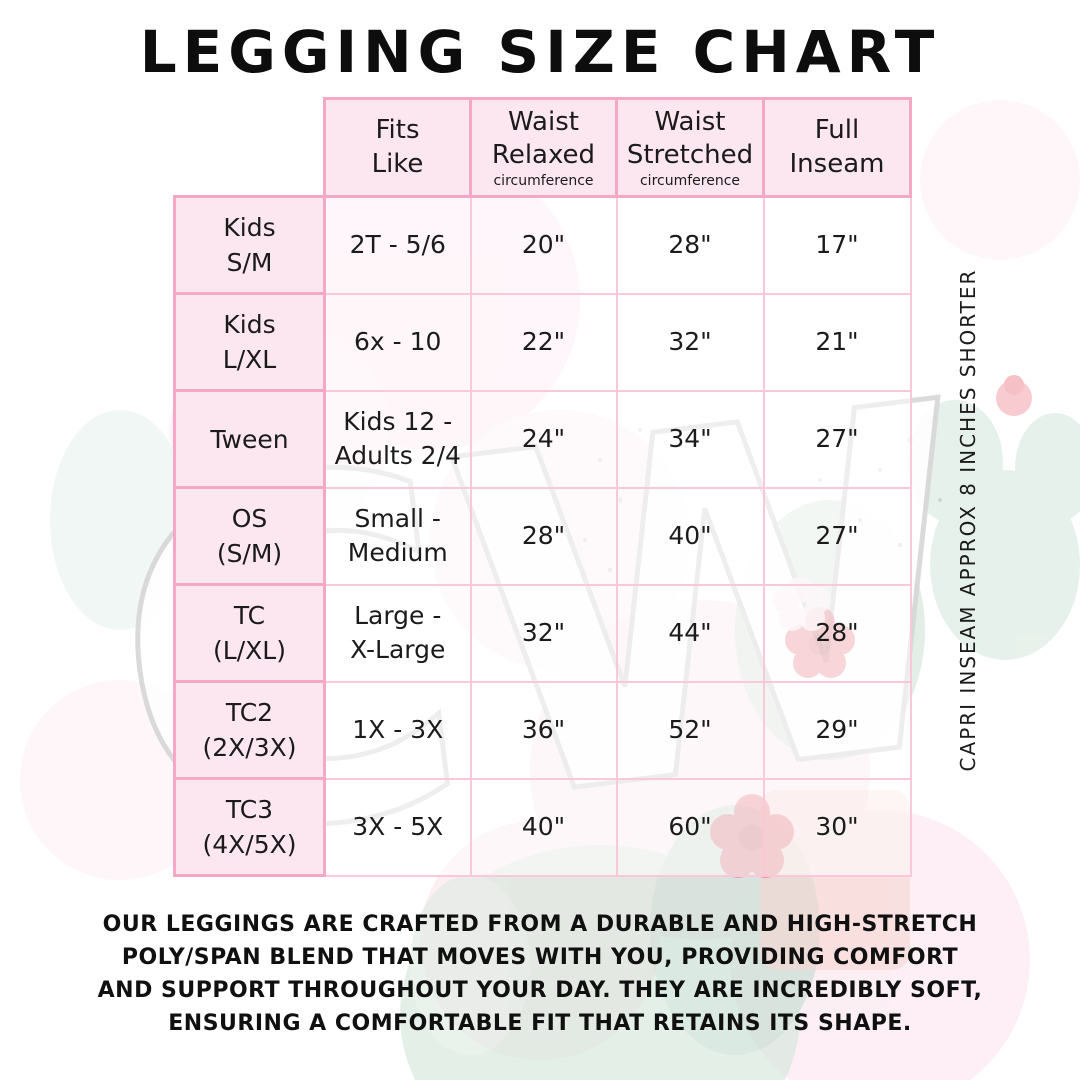 The image size is (1080, 1080). I want to click on table-row-tc2: TC2 (2X/3X) 1X - 3X 36" 52" 29", so click(542, 730).